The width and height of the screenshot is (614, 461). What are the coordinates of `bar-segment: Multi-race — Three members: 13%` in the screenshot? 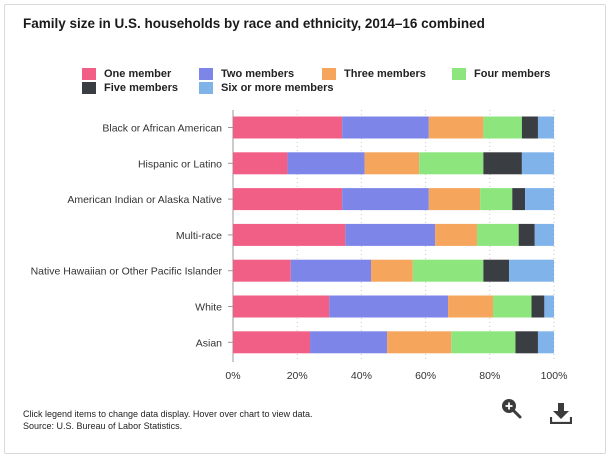 It's located at (456, 234).